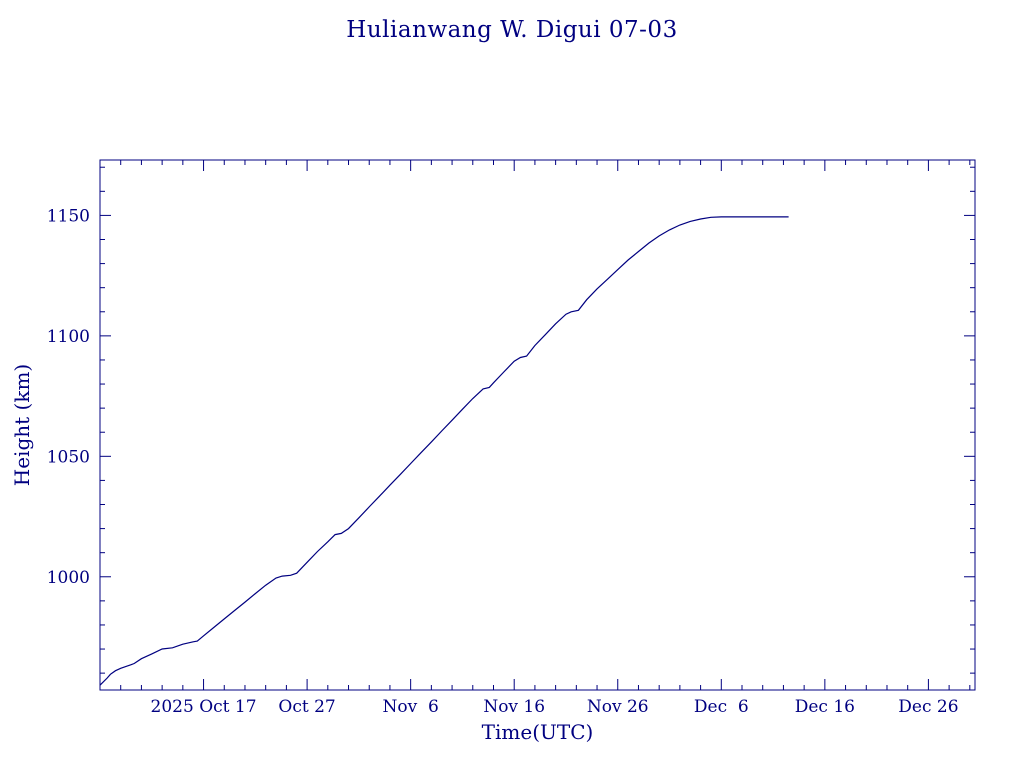 Image resolution: width=1024 pixels, height=768 pixels. I want to click on x-tick-label: Dec 16, so click(825, 707).